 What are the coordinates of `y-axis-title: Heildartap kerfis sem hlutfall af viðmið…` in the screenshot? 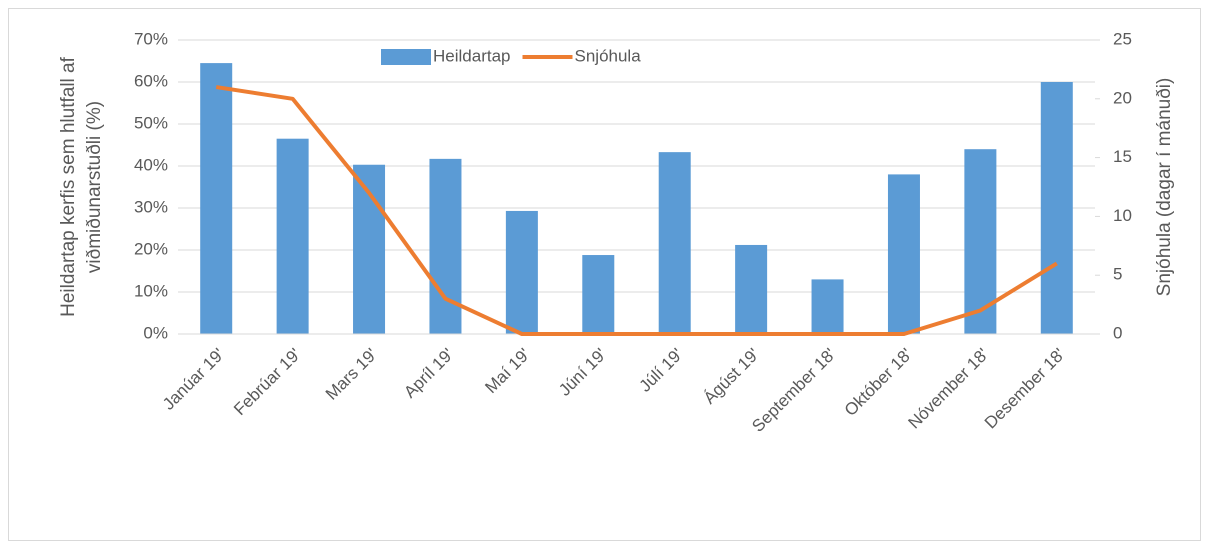 It's located at (81, 186).